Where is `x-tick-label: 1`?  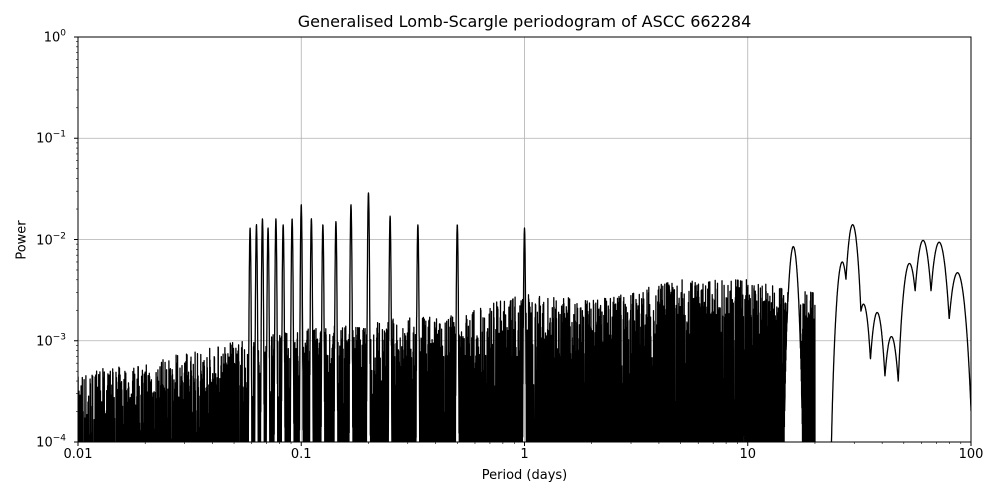
x-tick-label: 1 is located at coordinates (524, 454).